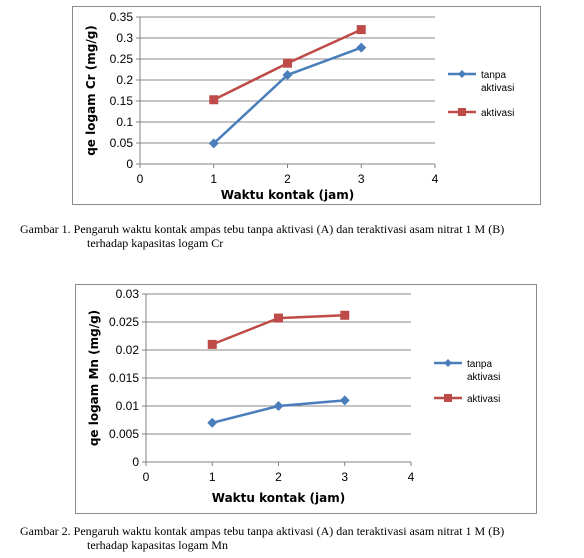  What do you see at coordinates (435, 179) in the screenshot?
I see `cr-x-tick-label: 4` at bounding box center [435, 179].